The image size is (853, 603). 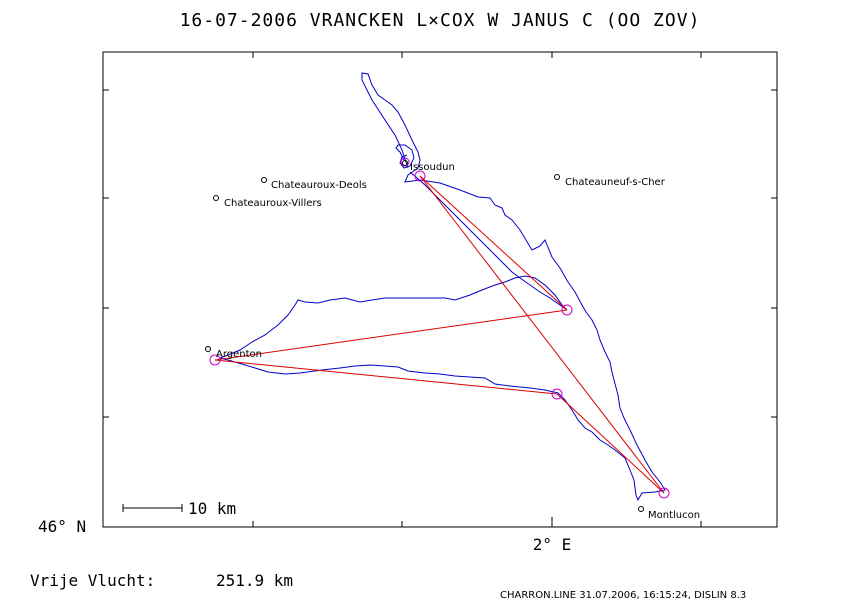 I want to click on scale-label: 10 km, so click(x=212, y=508).